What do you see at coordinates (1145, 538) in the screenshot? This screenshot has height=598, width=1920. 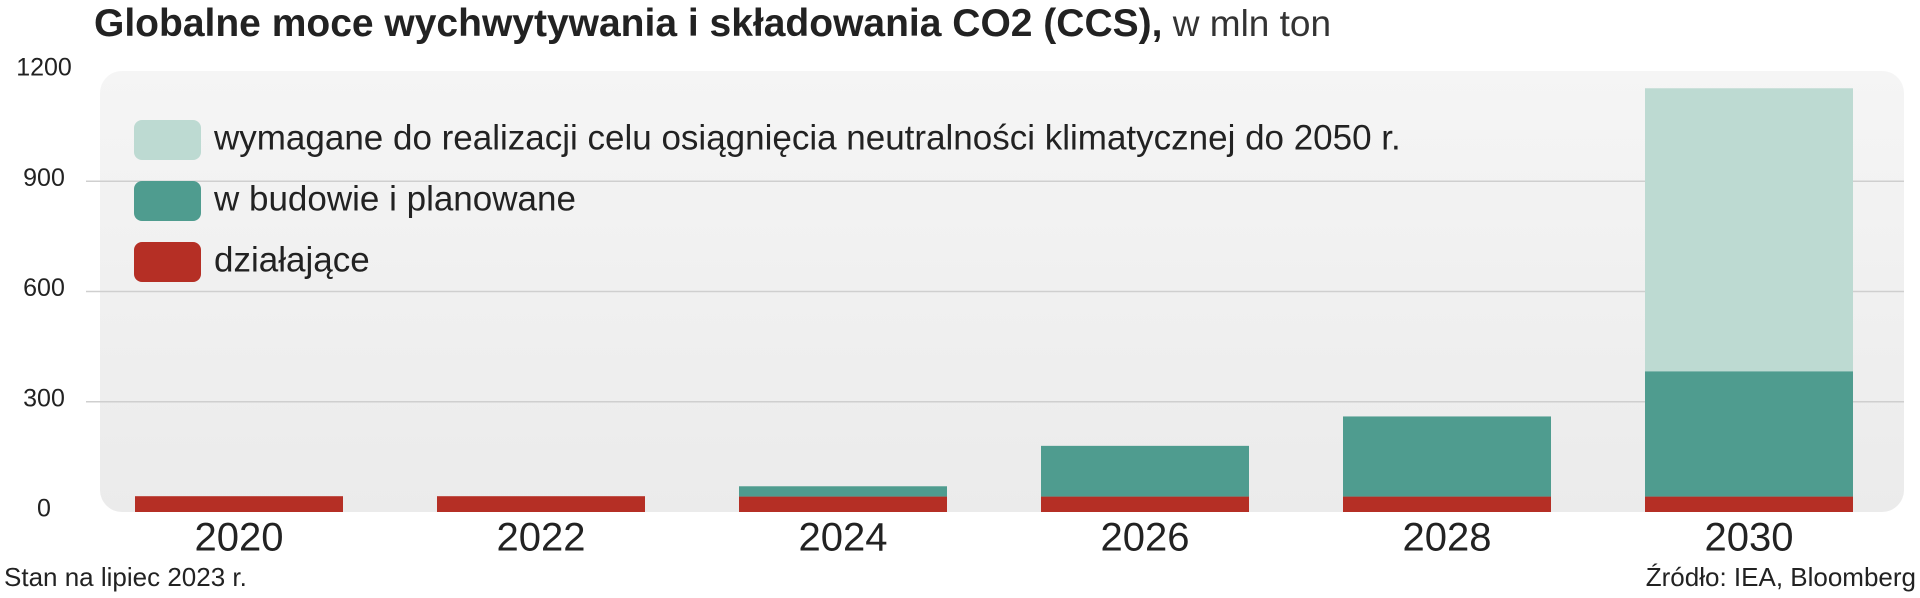 I see `x-tick-label: 2026` at bounding box center [1145, 538].